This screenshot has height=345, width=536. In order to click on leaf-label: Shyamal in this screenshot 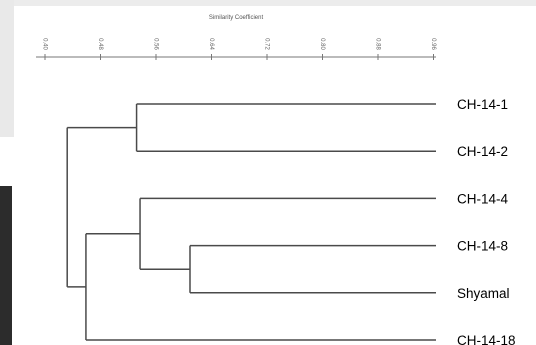, I will do `click(483, 293)`.